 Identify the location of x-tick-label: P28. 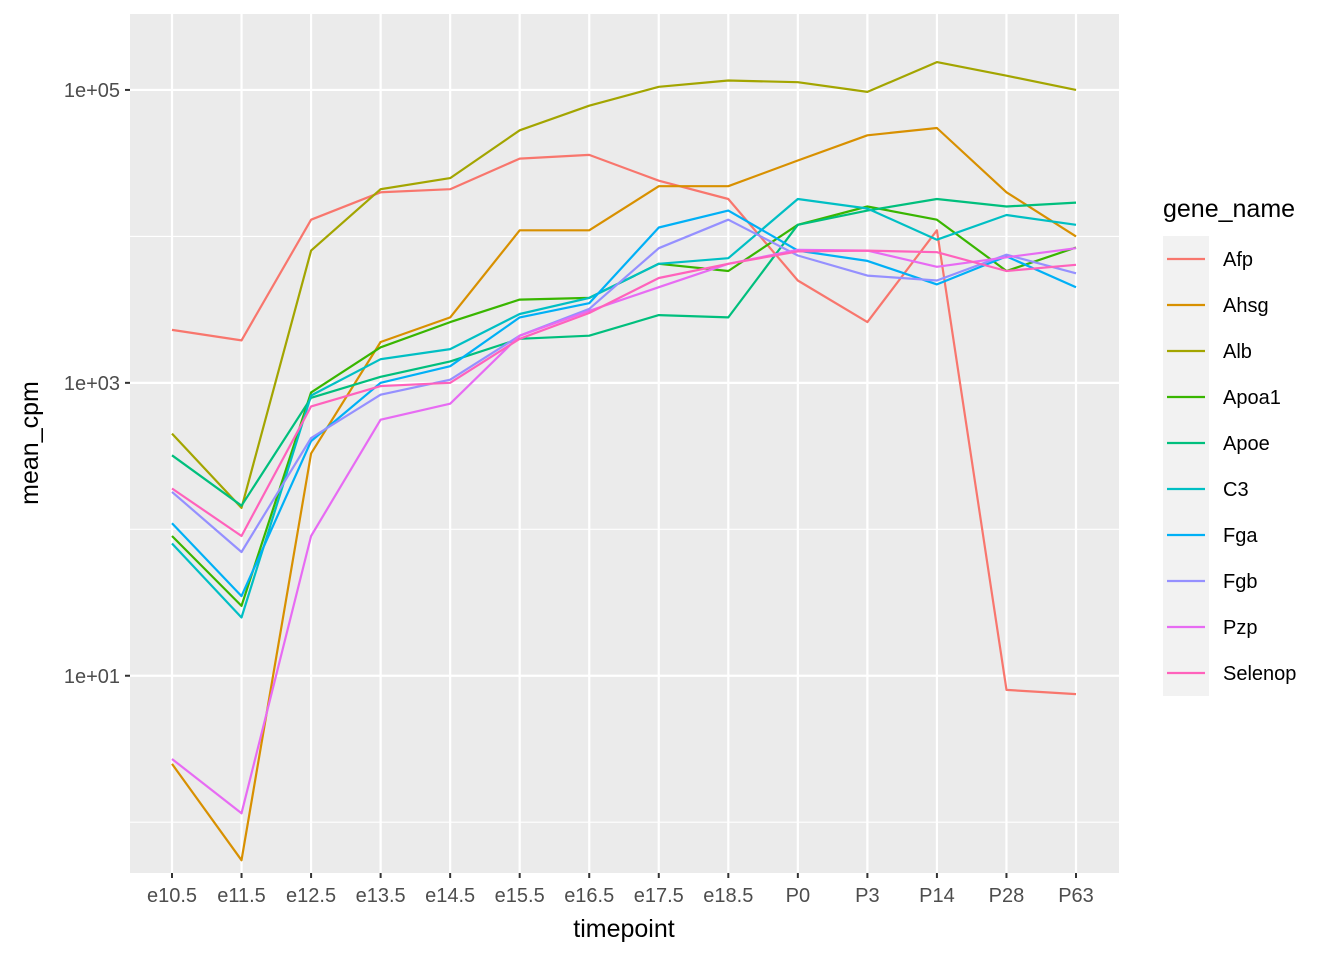
(1007, 896).